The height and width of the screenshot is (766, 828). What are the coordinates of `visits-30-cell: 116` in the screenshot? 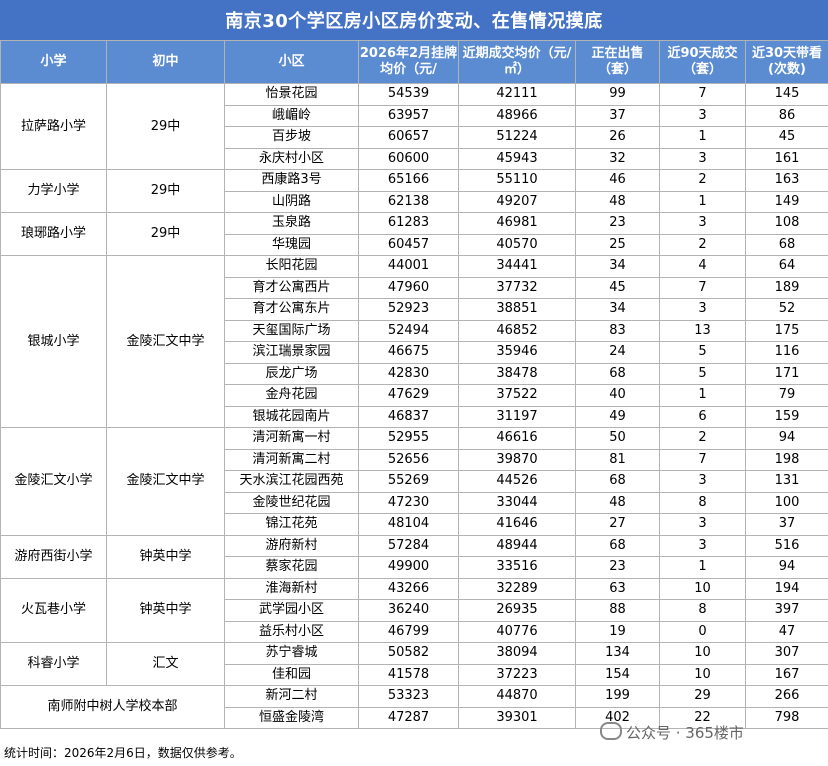 It's located at (786, 352).